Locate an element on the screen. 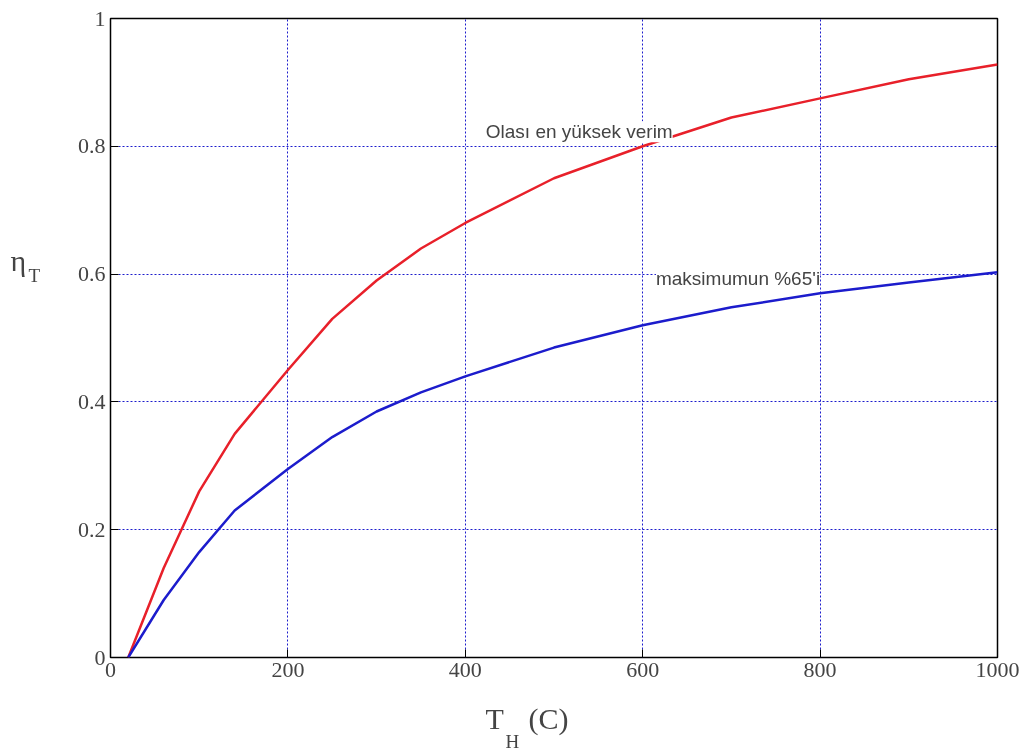  x-tick-label: 200 is located at coordinates (288, 669).